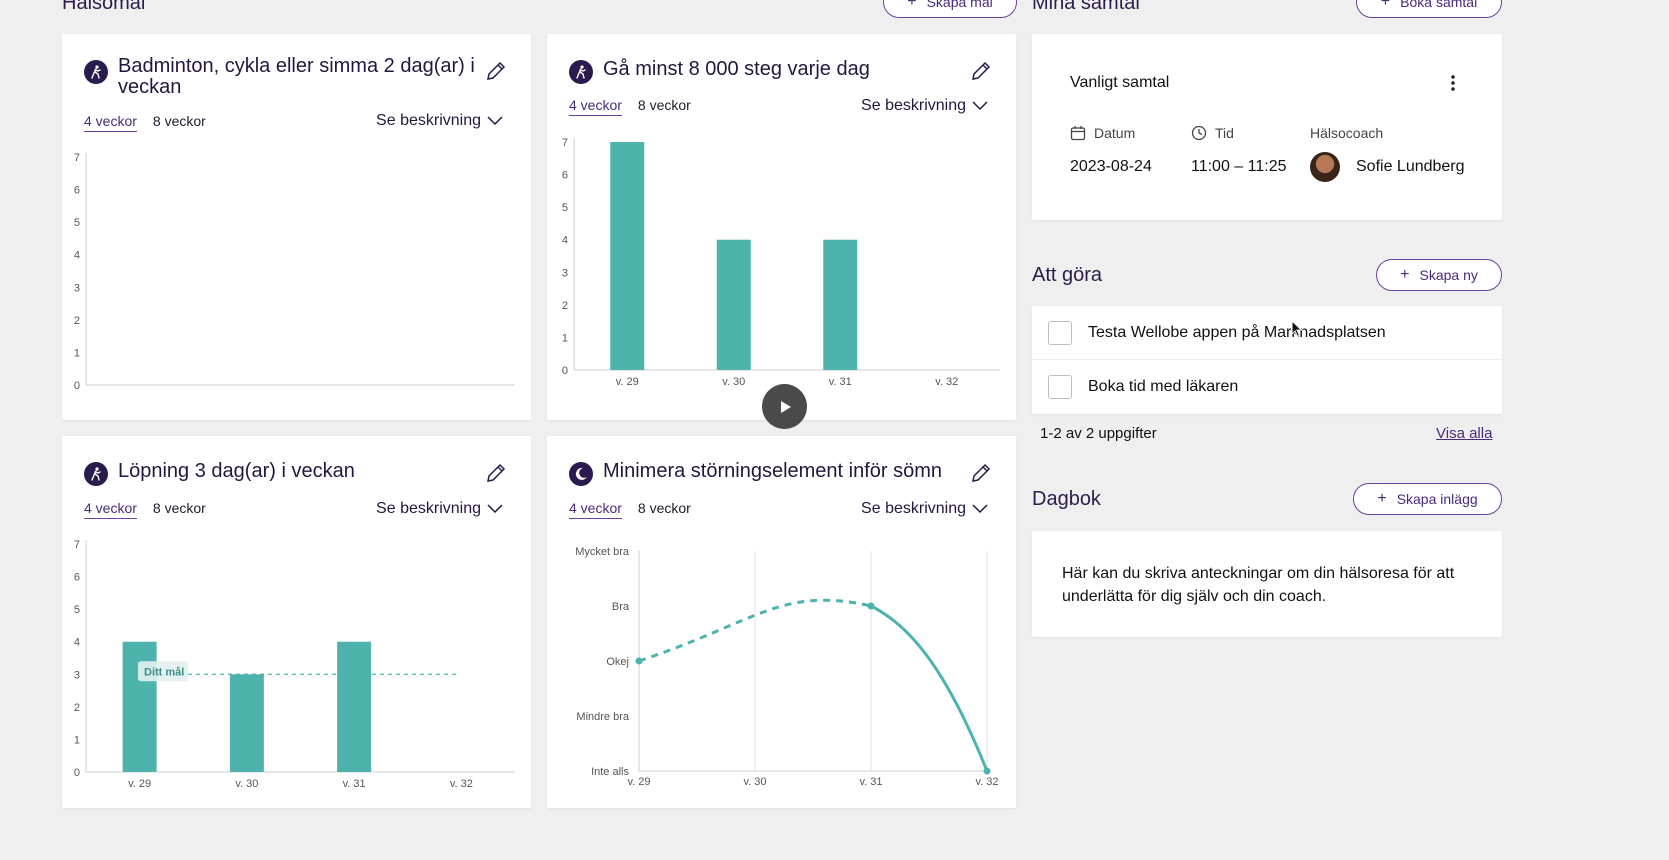 Image resolution: width=1669 pixels, height=860 pixels. What do you see at coordinates (1437, 499) in the screenshot?
I see `create-entry-label: Skapa inlägg` at bounding box center [1437, 499].